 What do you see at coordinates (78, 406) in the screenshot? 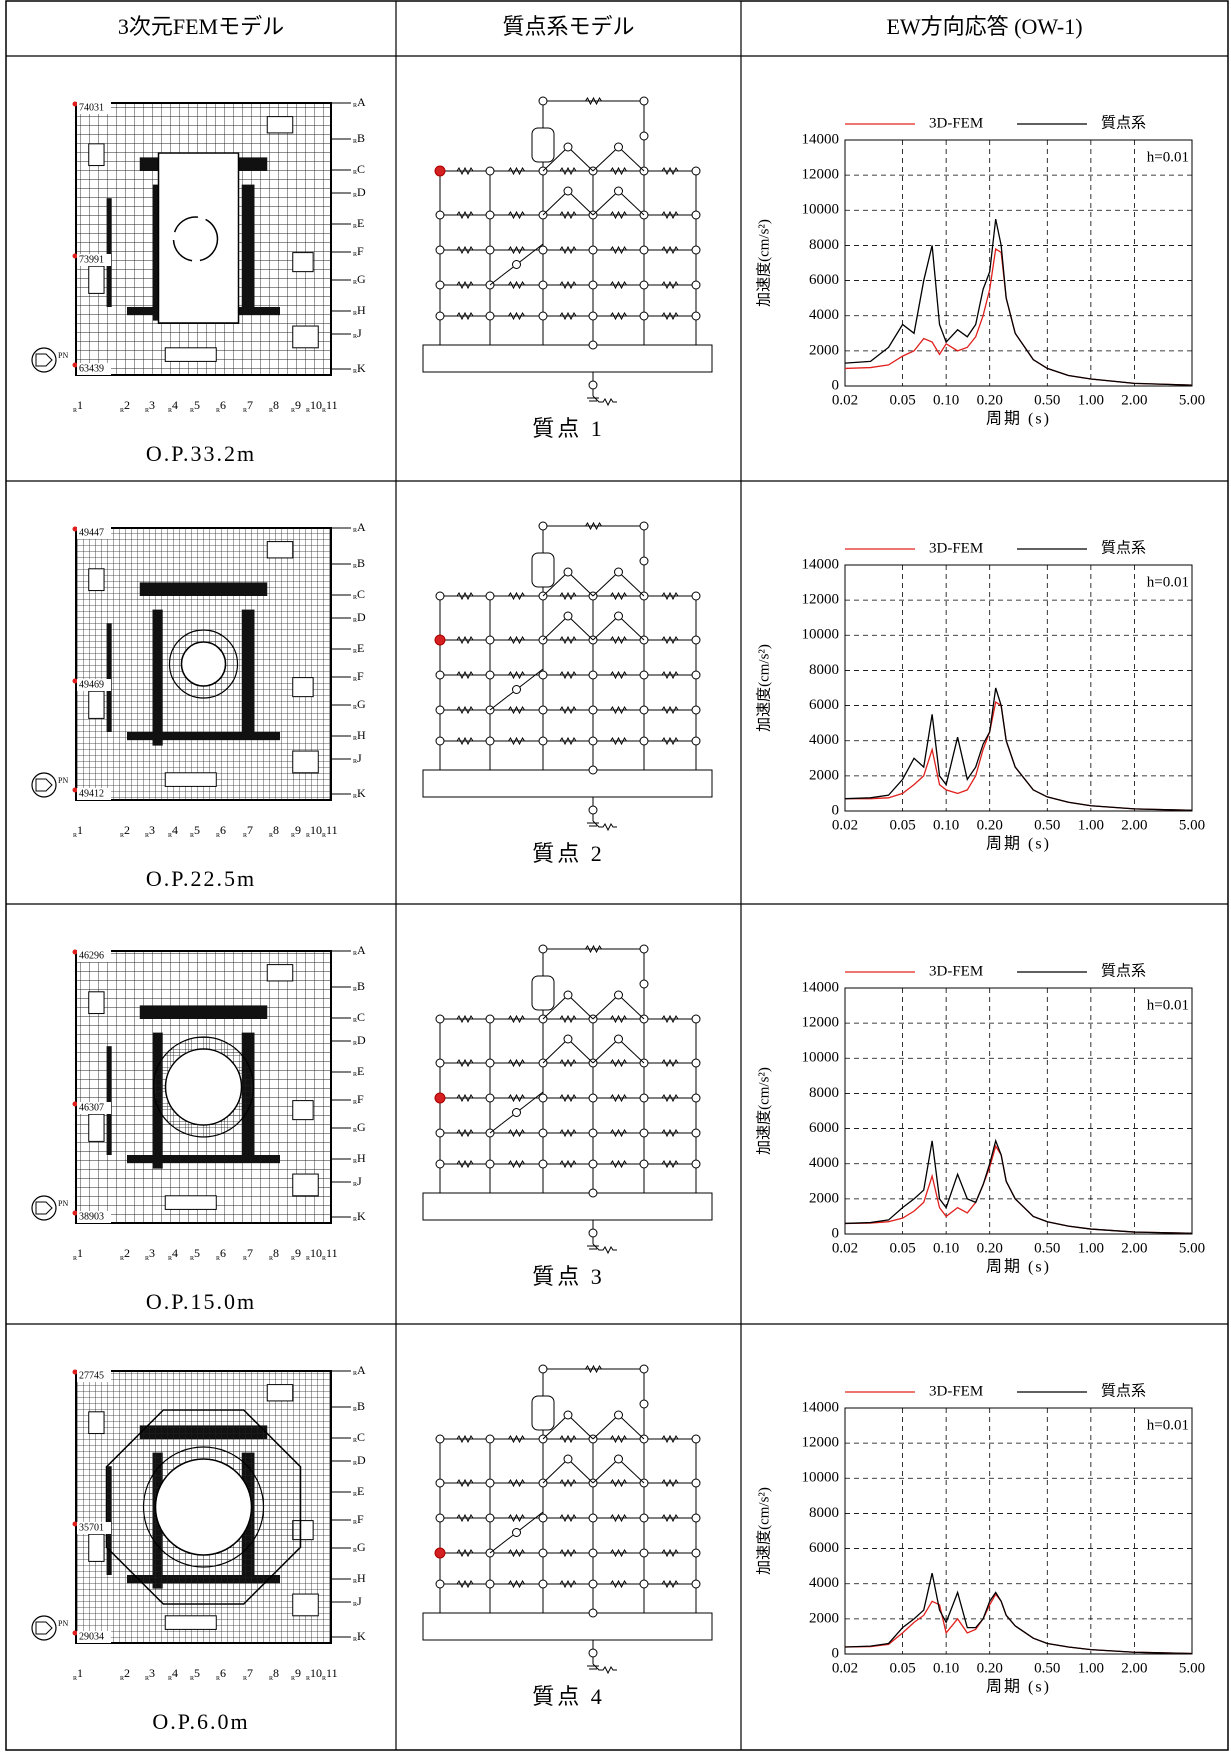
I see `grid-axis-label: R1` at bounding box center [78, 406].